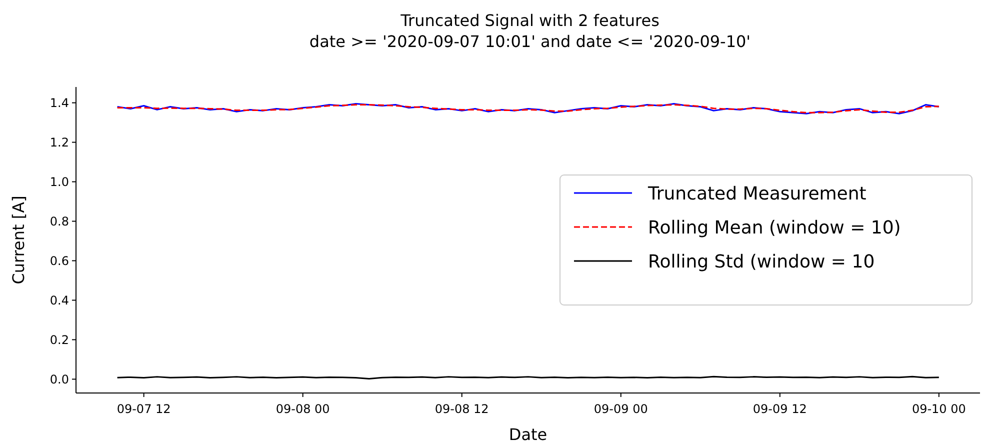 The image size is (984, 446). What do you see at coordinates (18, 240) in the screenshot?
I see `y-axis-title: Current [A]` at bounding box center [18, 240].